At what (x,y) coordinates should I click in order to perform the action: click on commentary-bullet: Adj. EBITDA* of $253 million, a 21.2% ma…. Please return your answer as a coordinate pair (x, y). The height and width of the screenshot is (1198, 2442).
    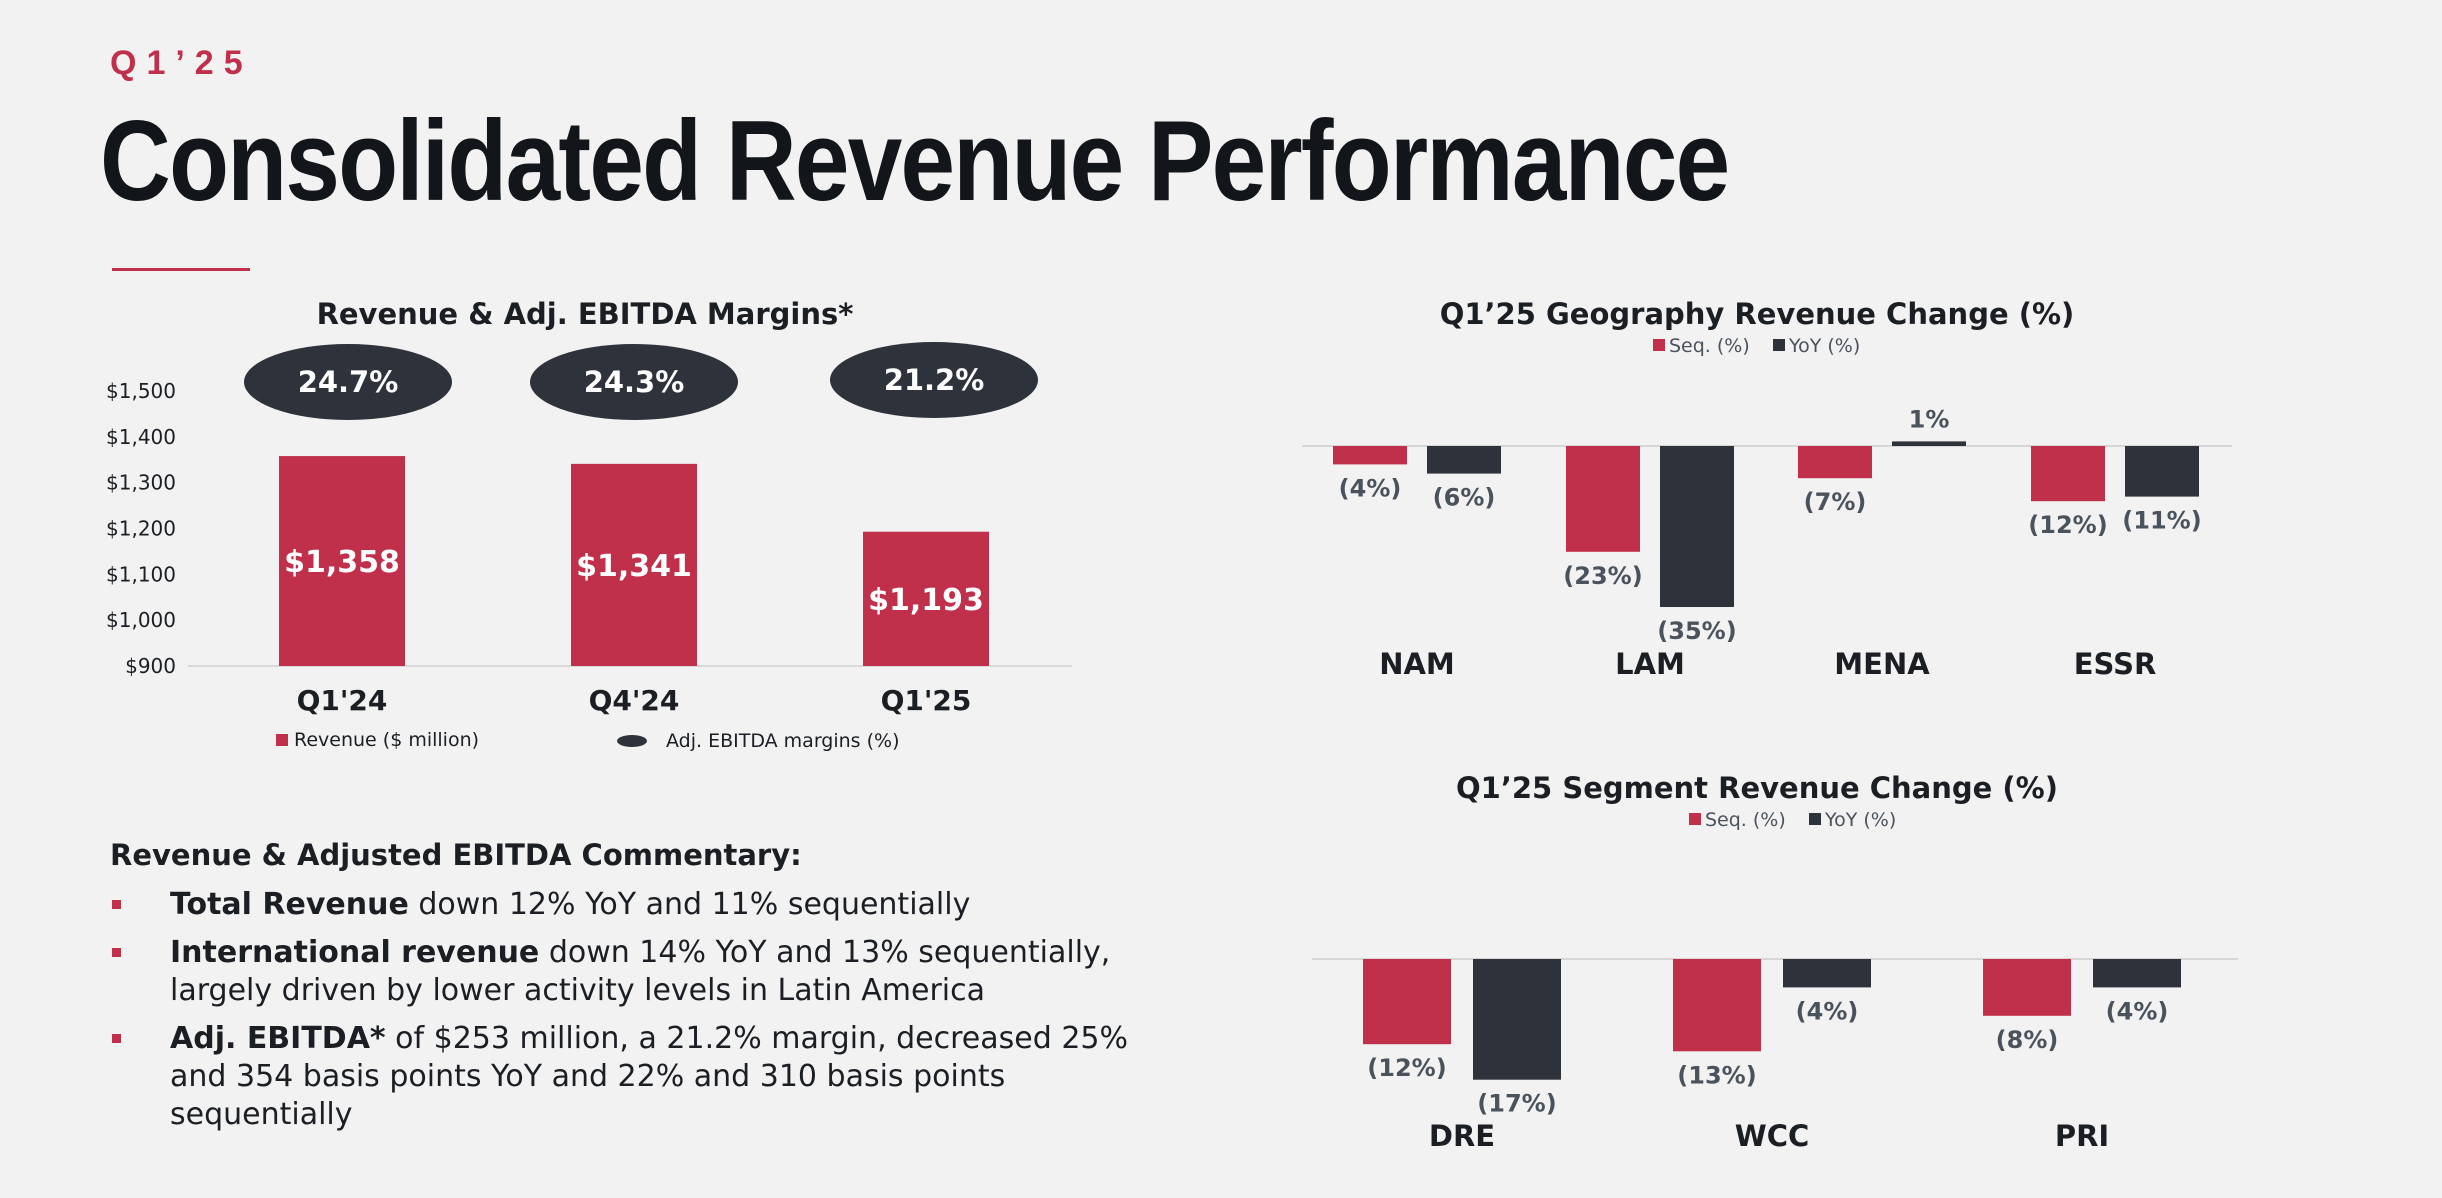
    Looking at the image, I should click on (650, 1077).